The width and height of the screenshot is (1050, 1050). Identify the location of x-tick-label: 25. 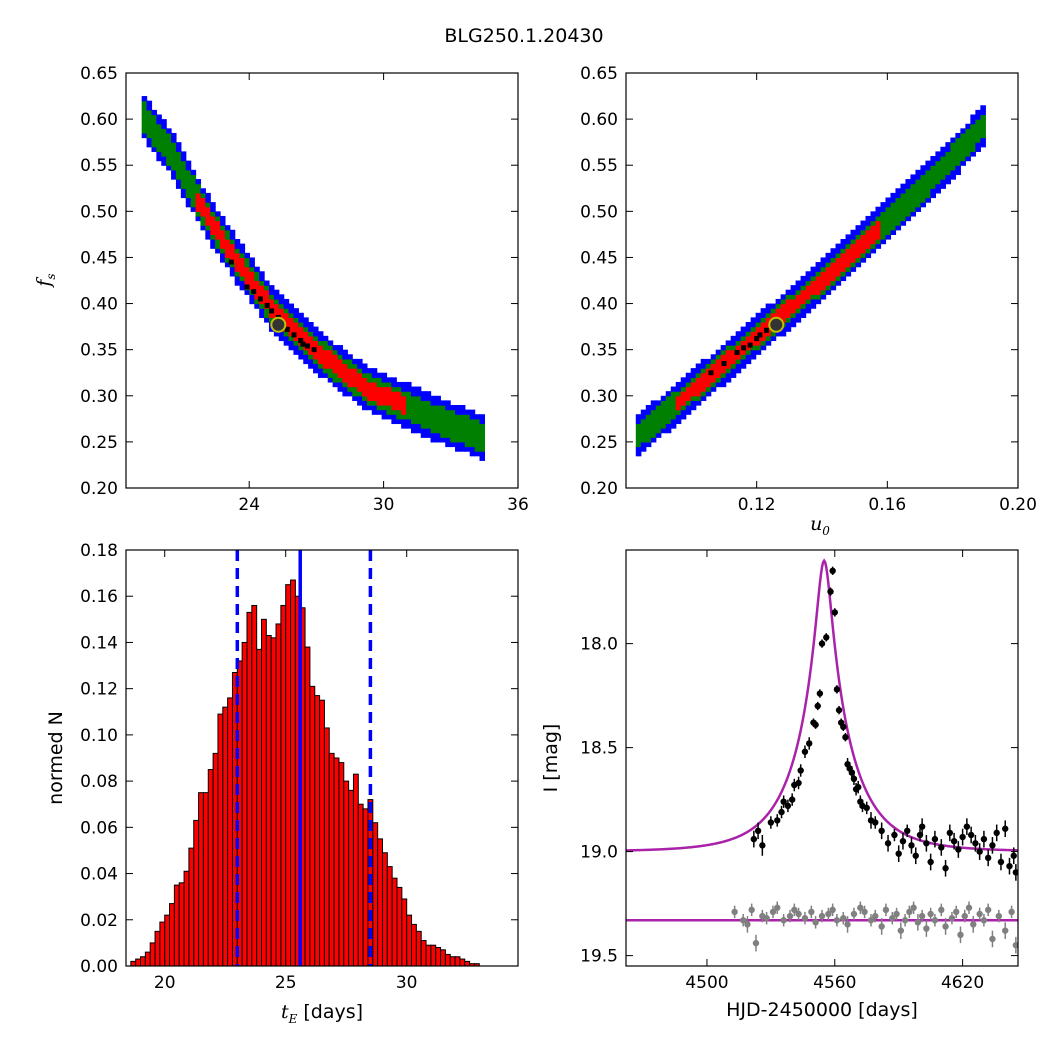
(286, 983).